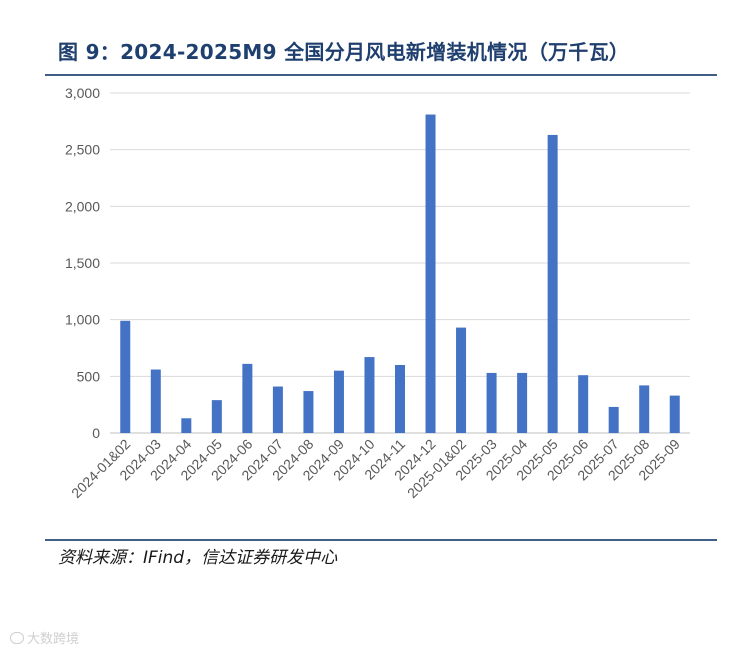 Image resolution: width=735 pixels, height=653 pixels. Describe the element at coordinates (381, 75) in the screenshot. I see `title-divider` at that location.